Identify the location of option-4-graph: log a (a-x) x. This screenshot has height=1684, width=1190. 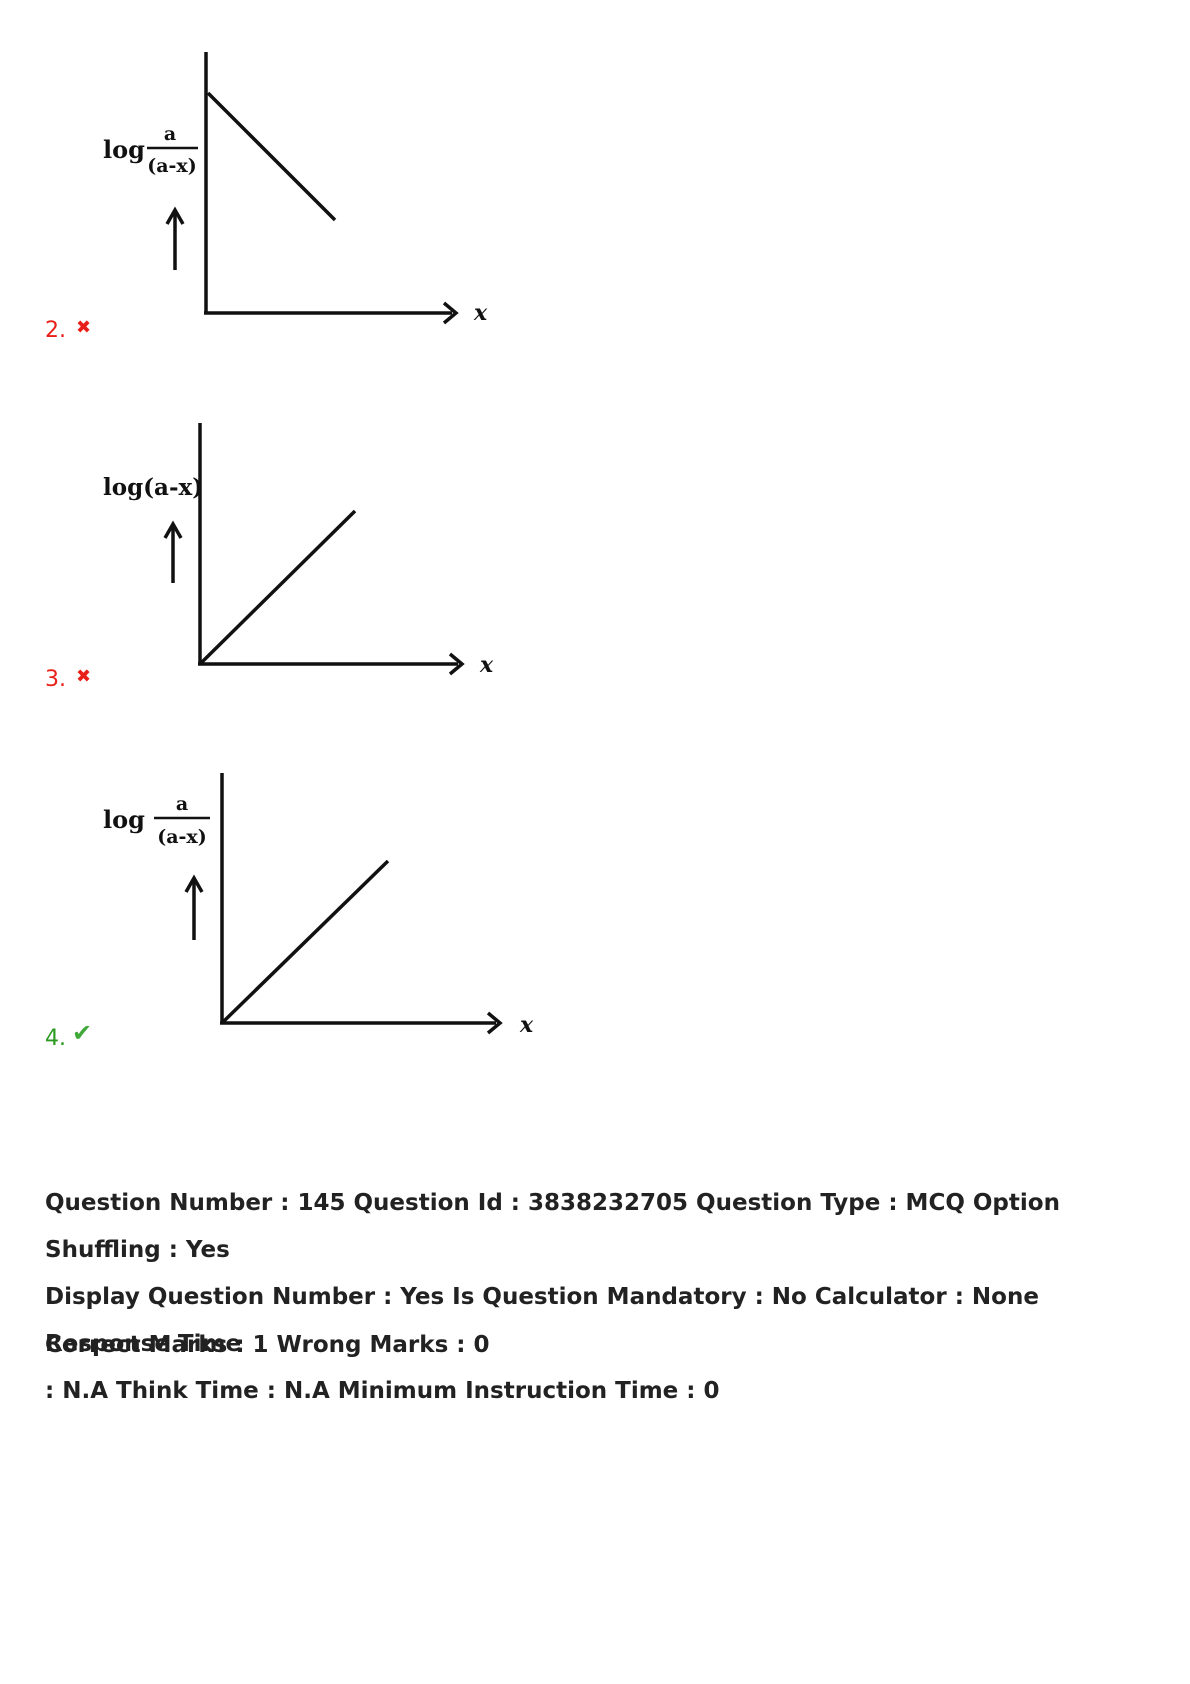
(318, 905).